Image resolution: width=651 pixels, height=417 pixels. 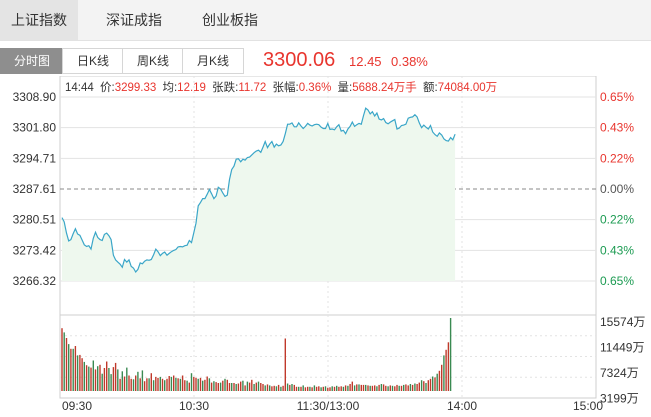 What do you see at coordinates (252, 88) in the screenshot?
I see `info-change: 11.72` at bounding box center [252, 88].